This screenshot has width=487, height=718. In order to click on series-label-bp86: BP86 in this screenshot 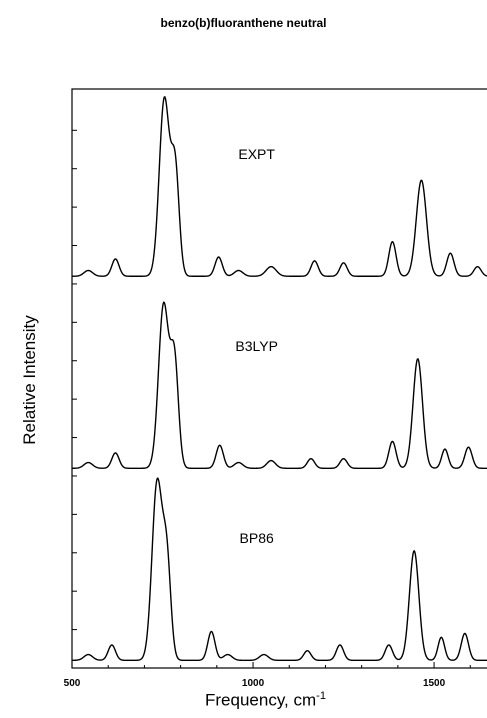, I will do `click(257, 538)`.